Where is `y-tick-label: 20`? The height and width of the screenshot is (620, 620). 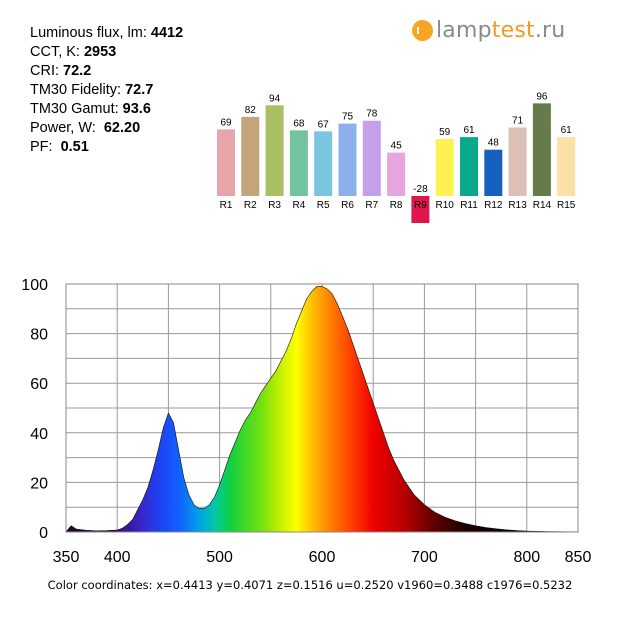
y-tick-label: 20 is located at coordinates (39, 483).